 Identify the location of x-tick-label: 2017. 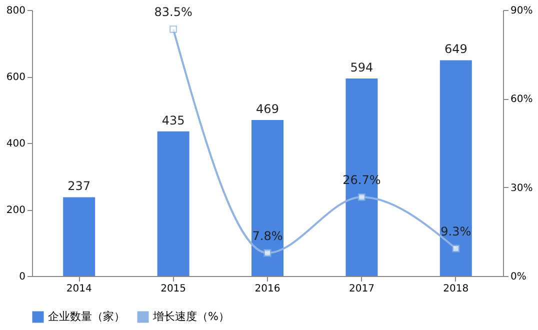
(361, 289).